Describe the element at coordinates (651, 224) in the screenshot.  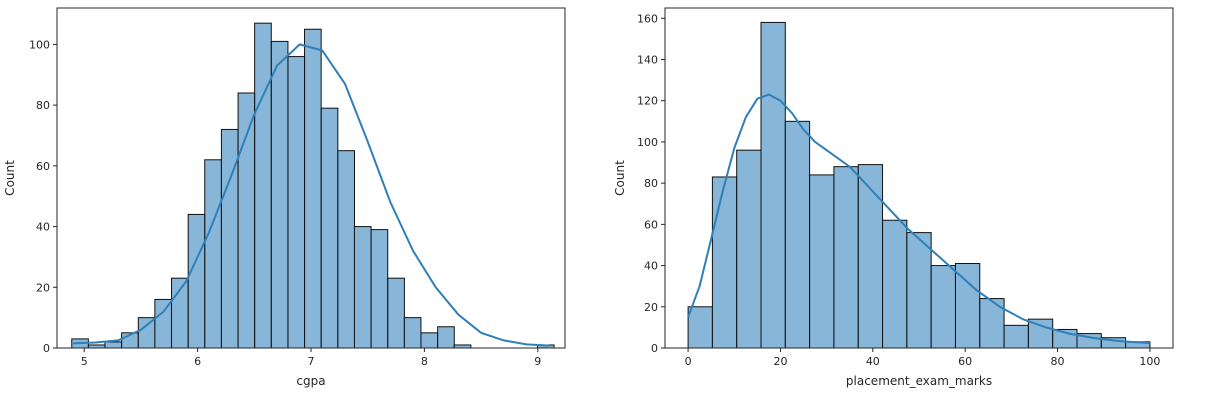
I see `marks-y-tick-label: 60` at that location.